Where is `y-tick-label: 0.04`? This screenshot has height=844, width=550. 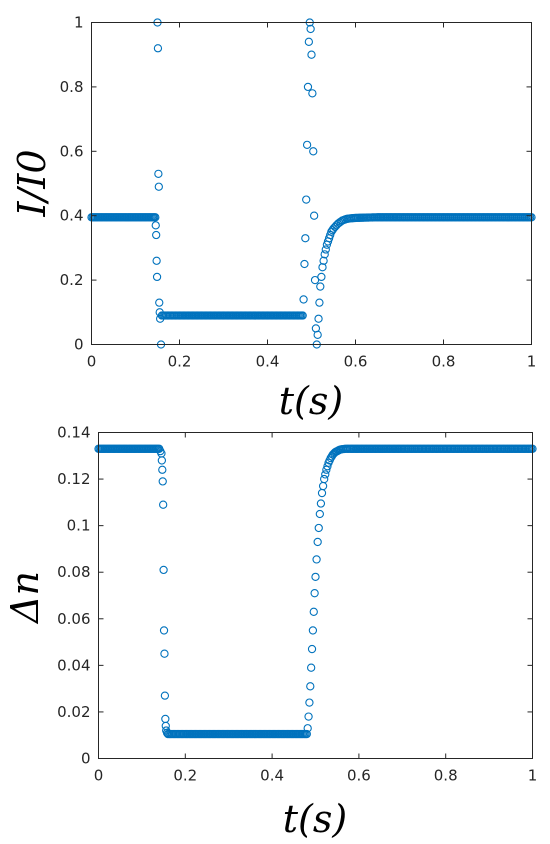
y-tick-label: 0.04 is located at coordinates (73, 665).